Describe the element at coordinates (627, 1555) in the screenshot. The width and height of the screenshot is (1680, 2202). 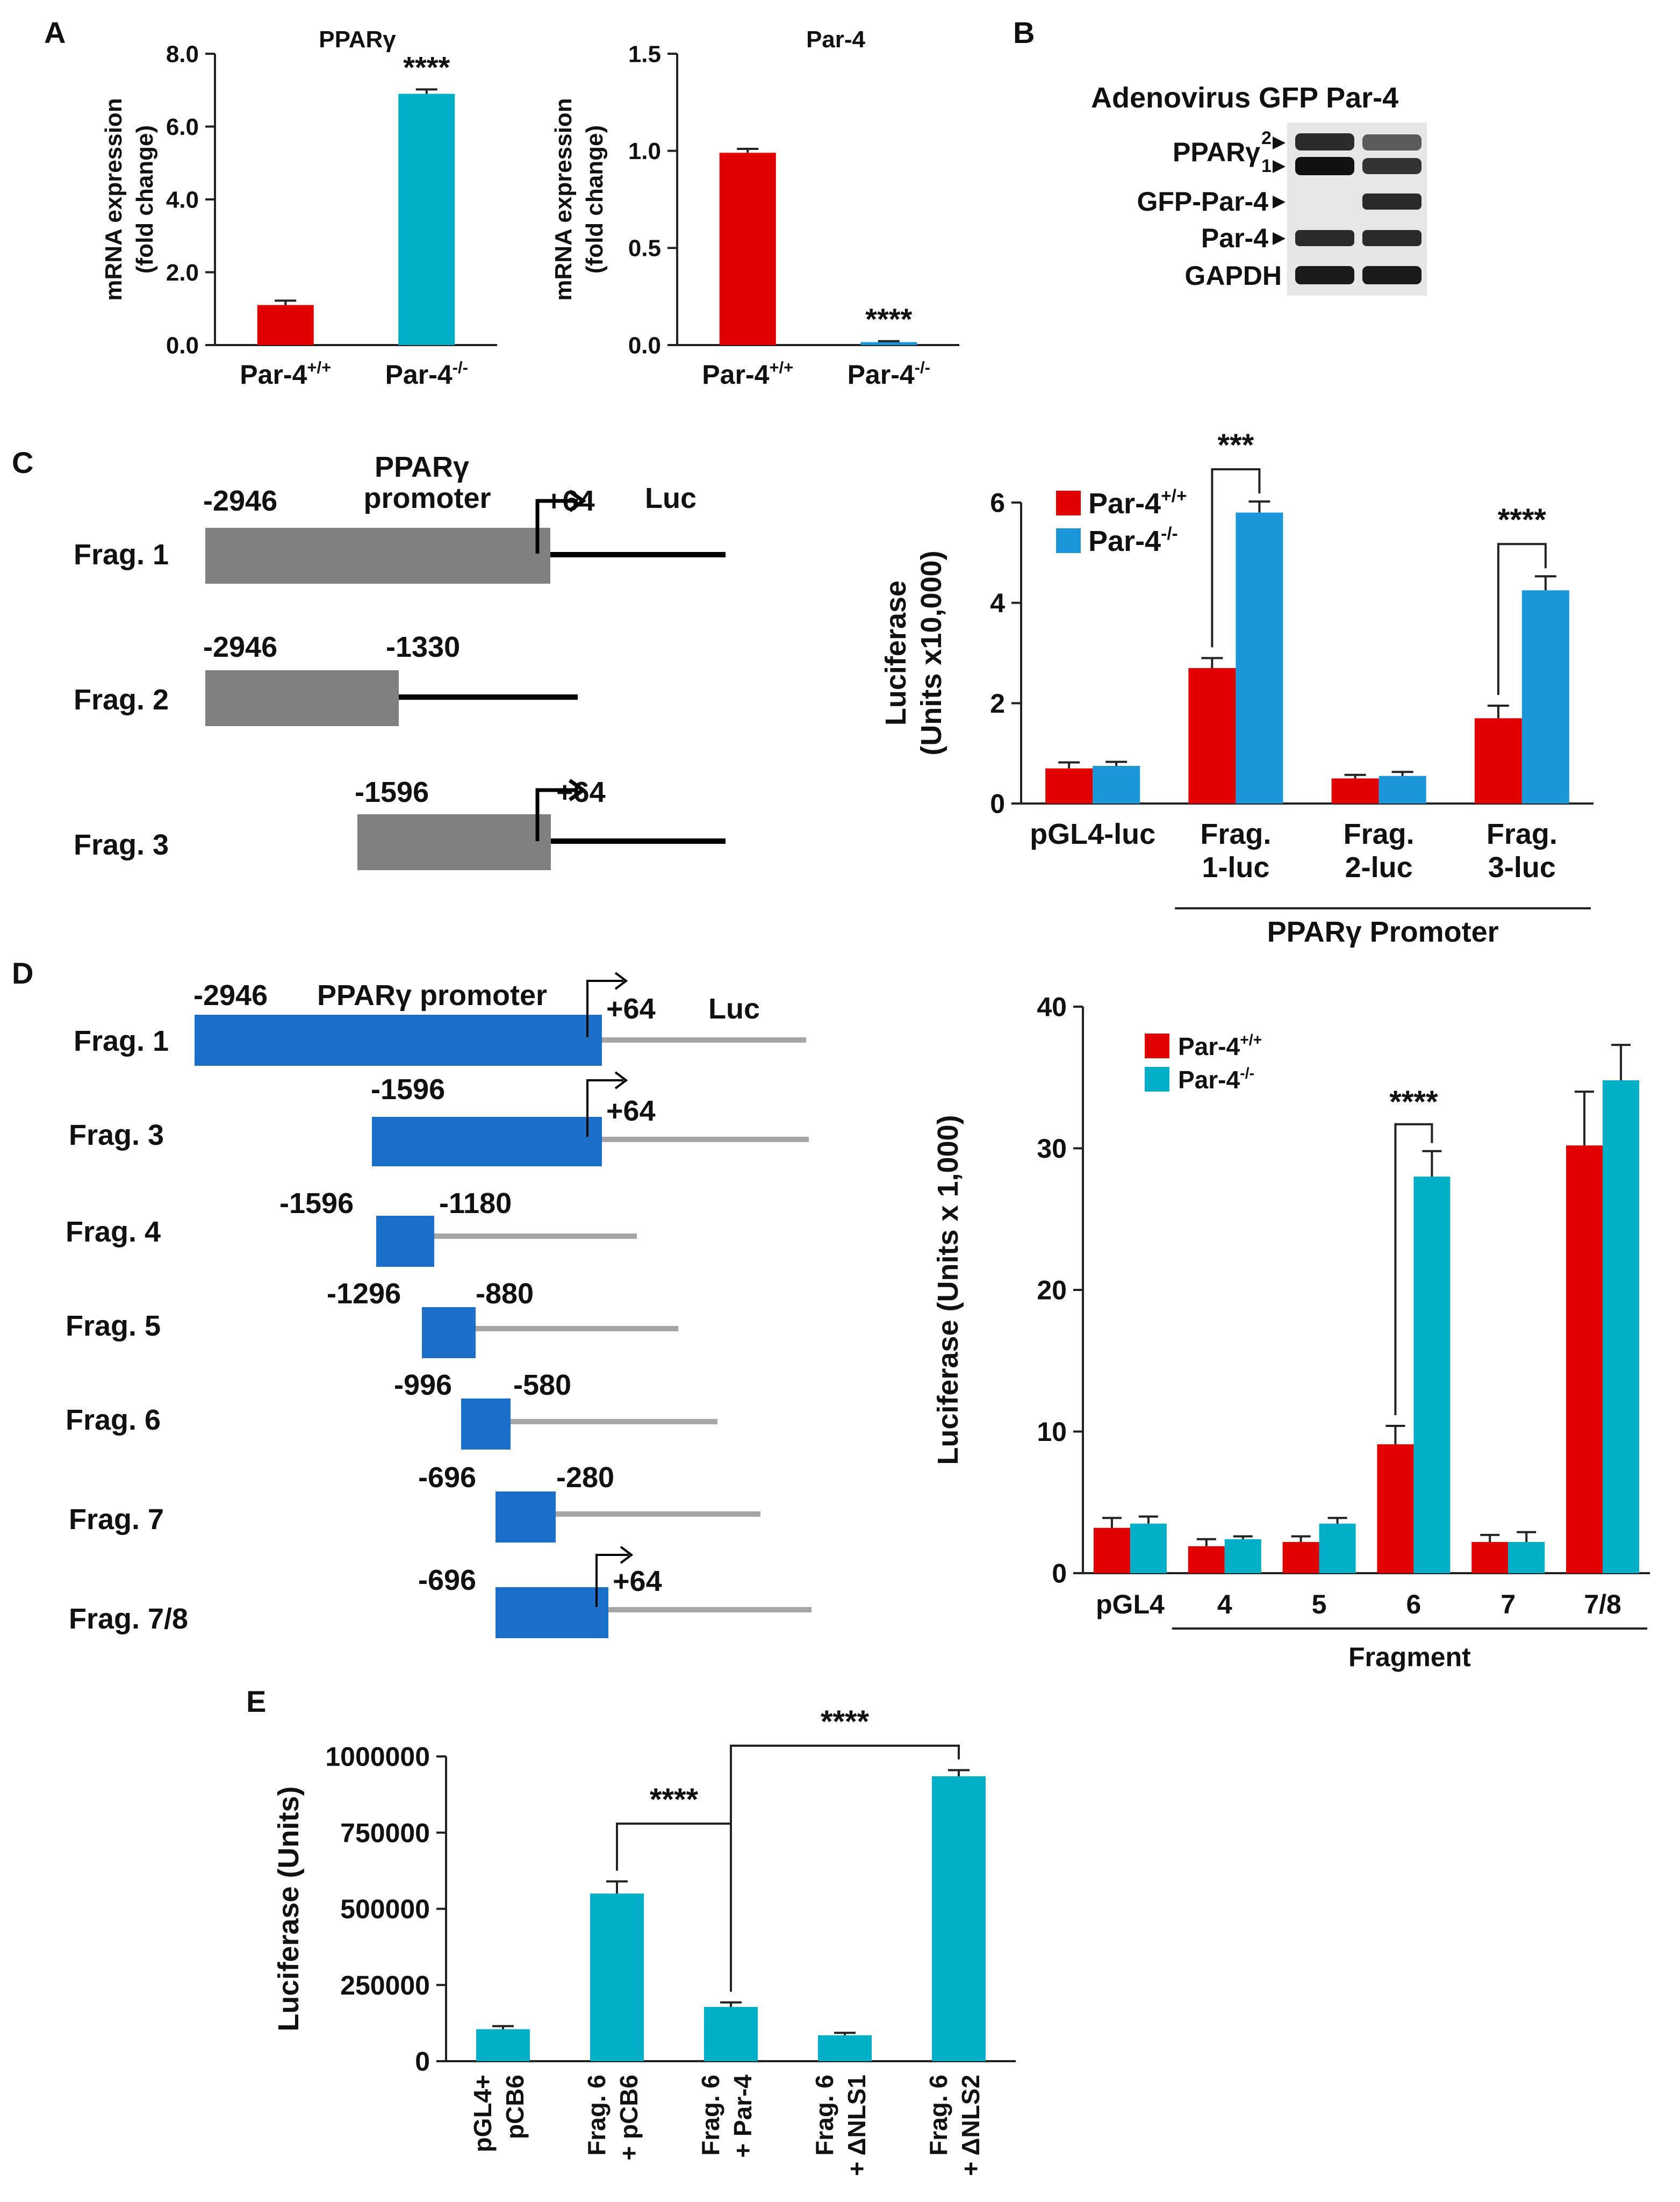
I see `frag-d78-tss-head` at that location.